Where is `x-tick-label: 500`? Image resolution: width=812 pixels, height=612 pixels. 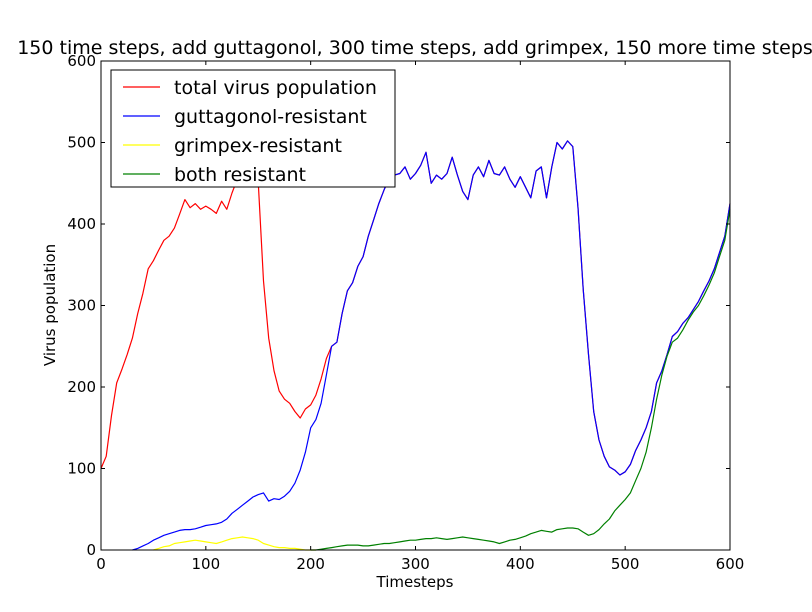 x-tick-label: 500 is located at coordinates (625, 564).